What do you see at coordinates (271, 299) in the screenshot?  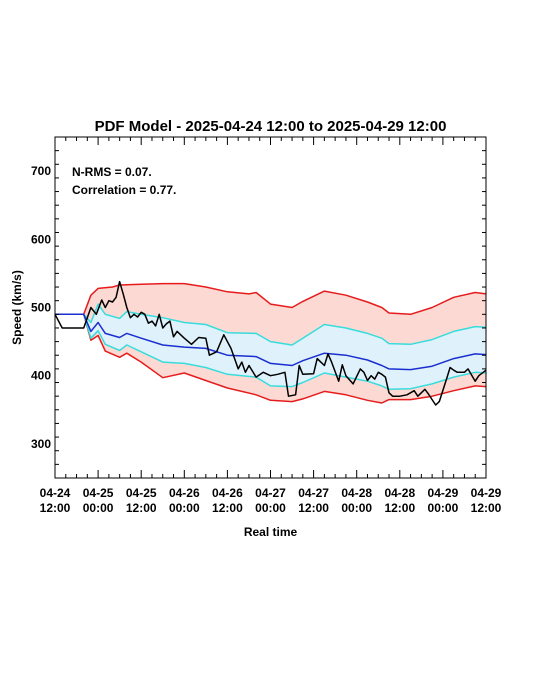 I see `outer-upper-line` at bounding box center [271, 299].